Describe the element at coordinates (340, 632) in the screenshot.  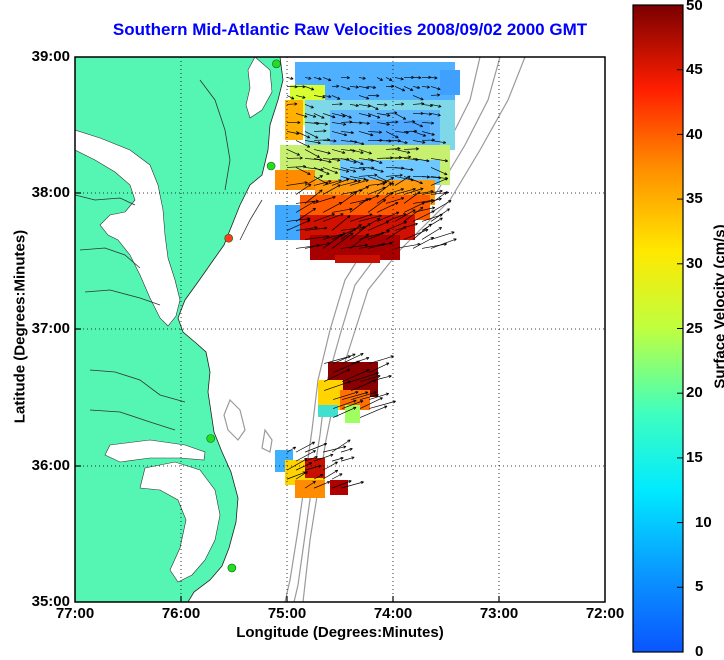
I see `x-axis-label: Longitude (Degrees:Minutes)` at that location.